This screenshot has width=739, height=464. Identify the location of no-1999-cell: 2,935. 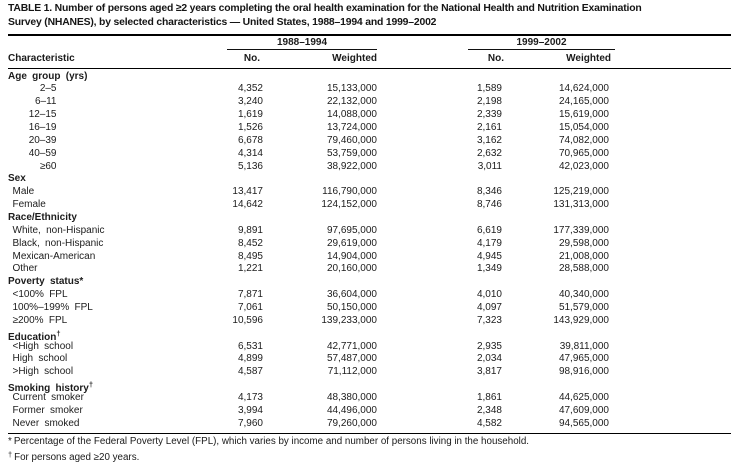
(489, 346).